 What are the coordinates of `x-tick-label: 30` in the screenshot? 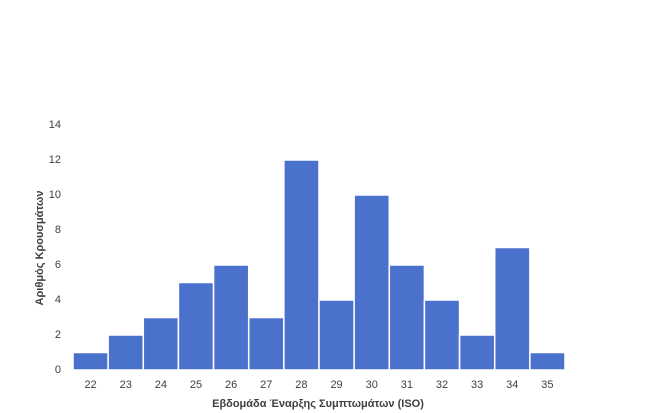 It's located at (372, 385).